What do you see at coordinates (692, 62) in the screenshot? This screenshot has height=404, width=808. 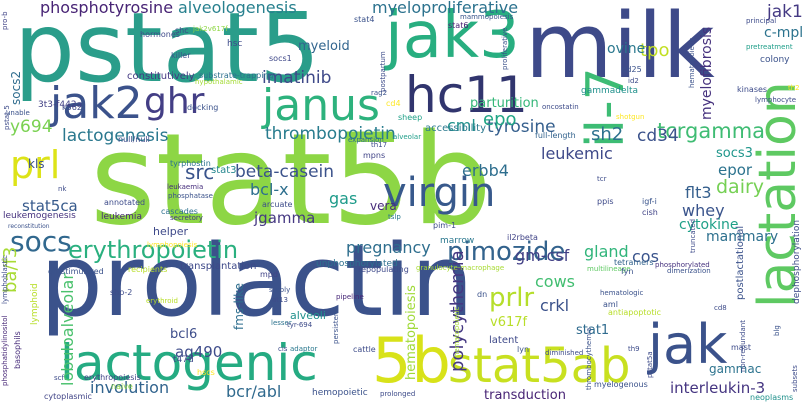 I see `word-hematopoietic-top: hematopoietic` at bounding box center [692, 62].